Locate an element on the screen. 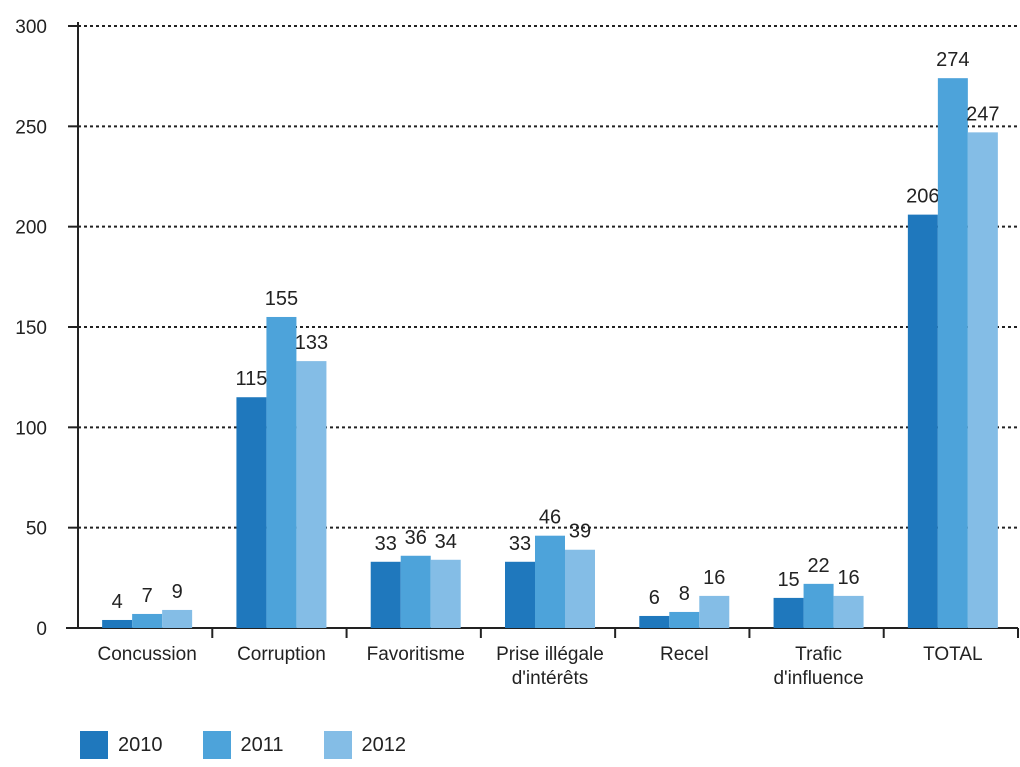  data-label: 39 is located at coordinates (580, 532).